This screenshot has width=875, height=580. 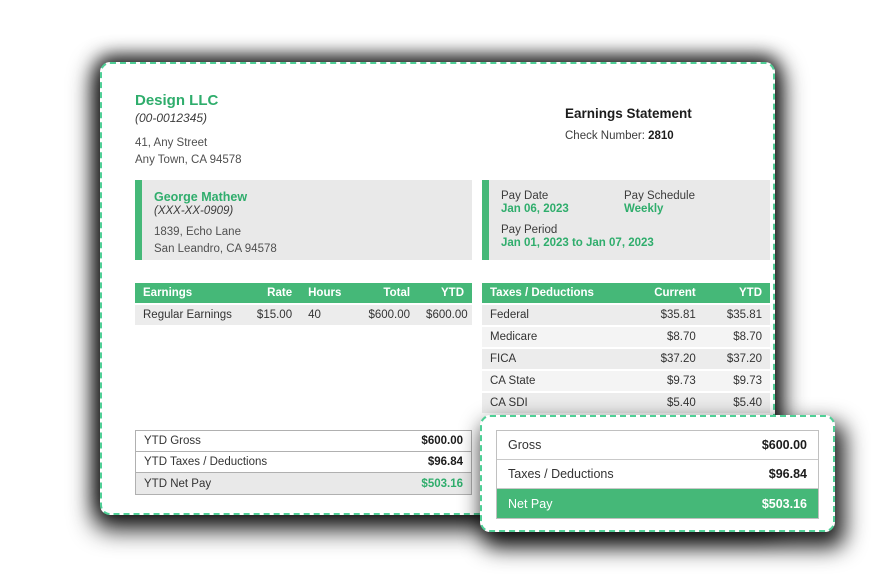 I want to click on gross-row: Gross $600.00, so click(x=657, y=445).